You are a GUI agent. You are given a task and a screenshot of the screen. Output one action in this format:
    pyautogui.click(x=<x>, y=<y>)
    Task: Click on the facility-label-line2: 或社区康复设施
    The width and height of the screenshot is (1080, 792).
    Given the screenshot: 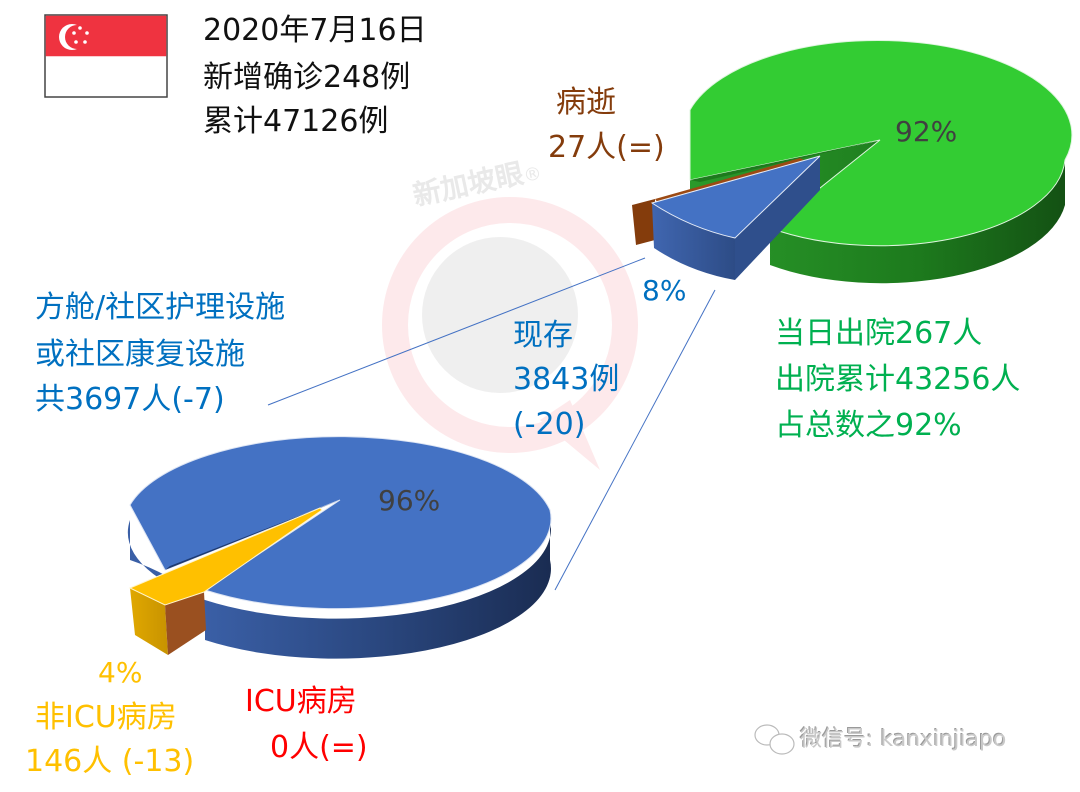 What is the action you would take?
    pyautogui.click(x=140, y=354)
    